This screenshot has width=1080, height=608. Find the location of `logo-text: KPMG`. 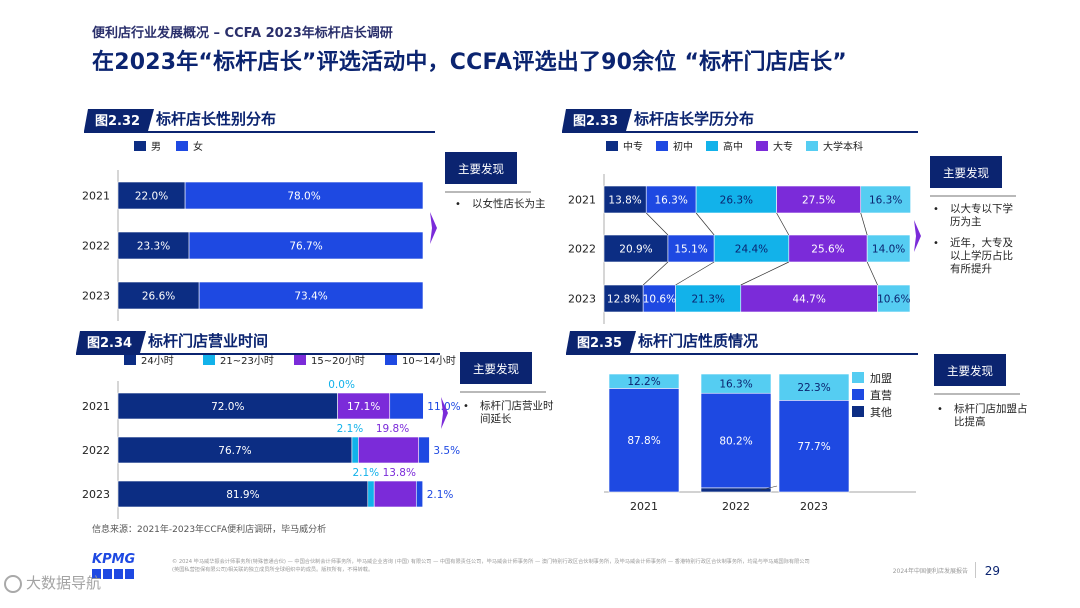

logo-text: KPMG is located at coordinates (114, 559).